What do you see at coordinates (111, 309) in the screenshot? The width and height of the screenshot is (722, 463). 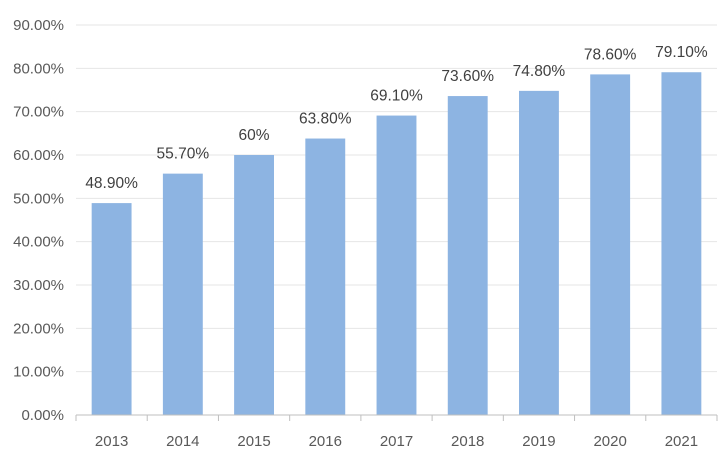 I see `bar-2013` at bounding box center [111, 309].